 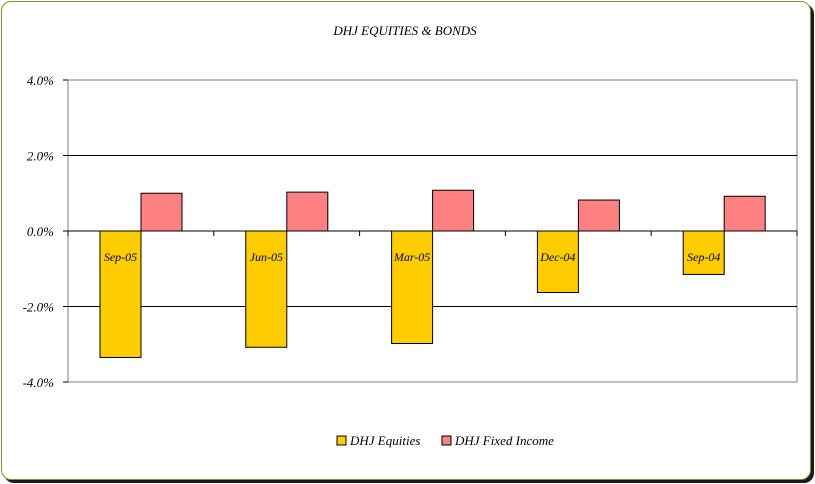 I want to click on y-tick-label: -4.0%, so click(x=39, y=382).